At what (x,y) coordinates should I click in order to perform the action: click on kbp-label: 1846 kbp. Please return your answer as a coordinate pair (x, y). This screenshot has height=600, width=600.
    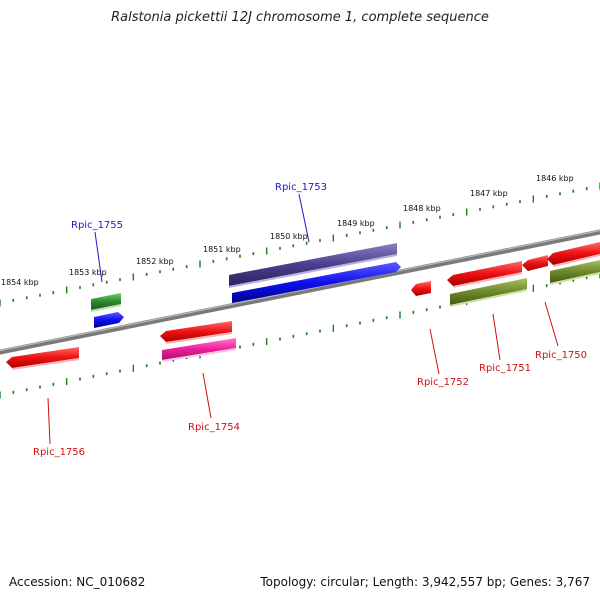
    Looking at the image, I should click on (555, 178).